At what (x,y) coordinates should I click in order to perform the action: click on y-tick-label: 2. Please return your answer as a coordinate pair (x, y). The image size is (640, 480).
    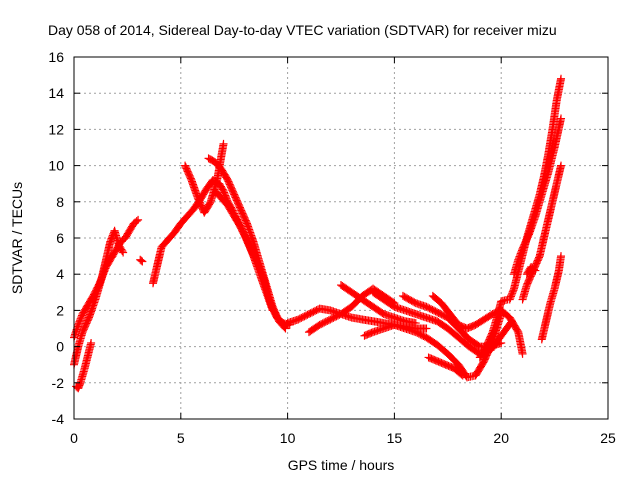
    Looking at the image, I should click on (60, 310).